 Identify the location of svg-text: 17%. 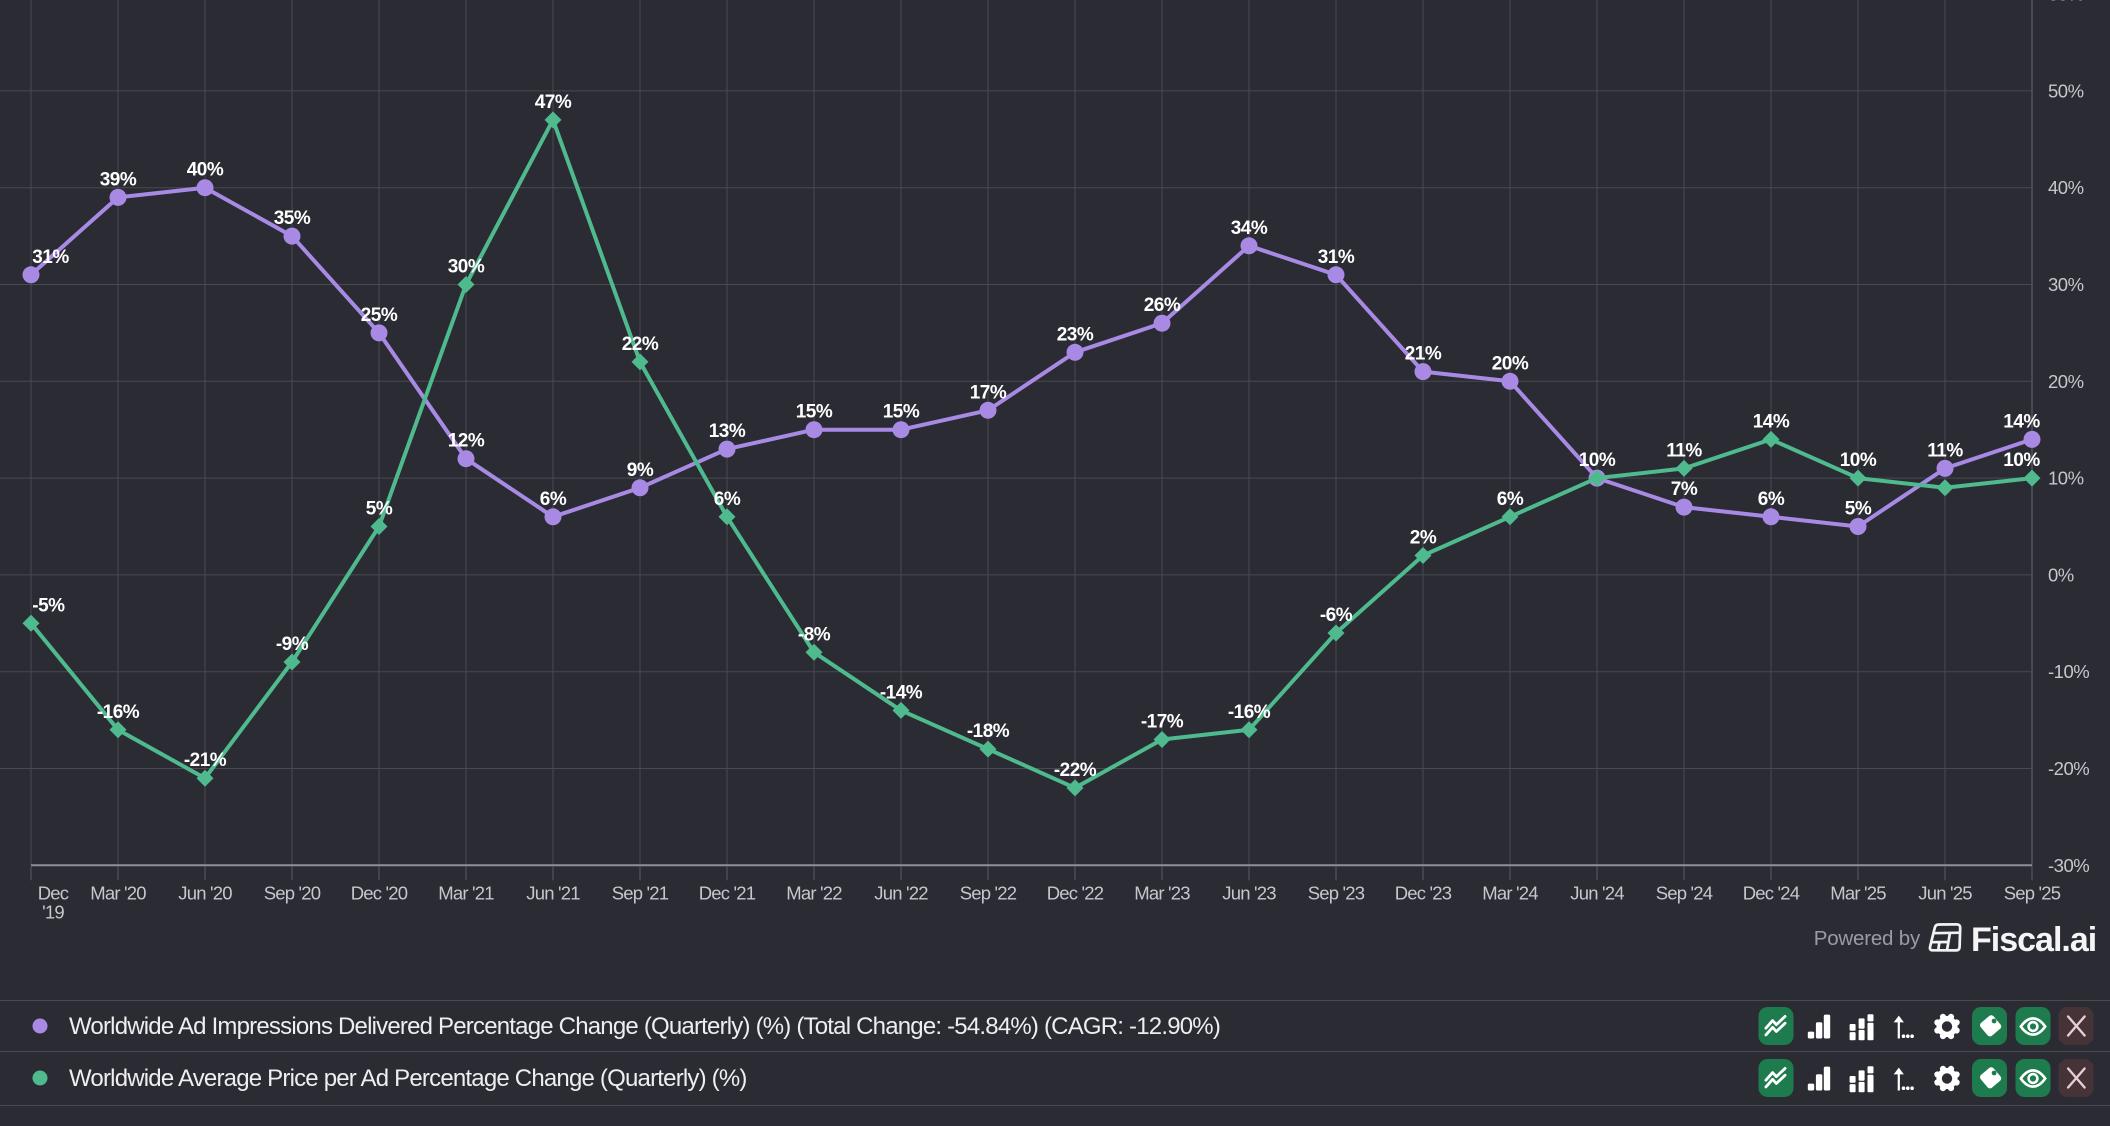
(988, 392).